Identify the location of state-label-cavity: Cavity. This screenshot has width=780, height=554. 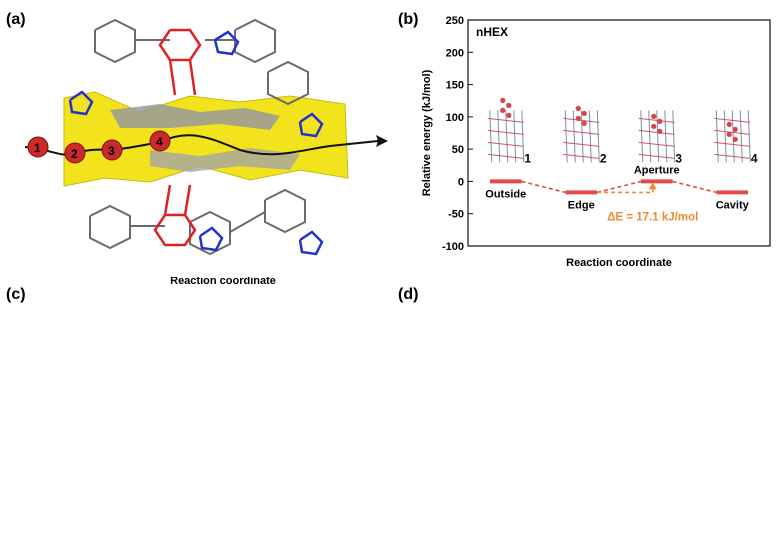
(733, 205).